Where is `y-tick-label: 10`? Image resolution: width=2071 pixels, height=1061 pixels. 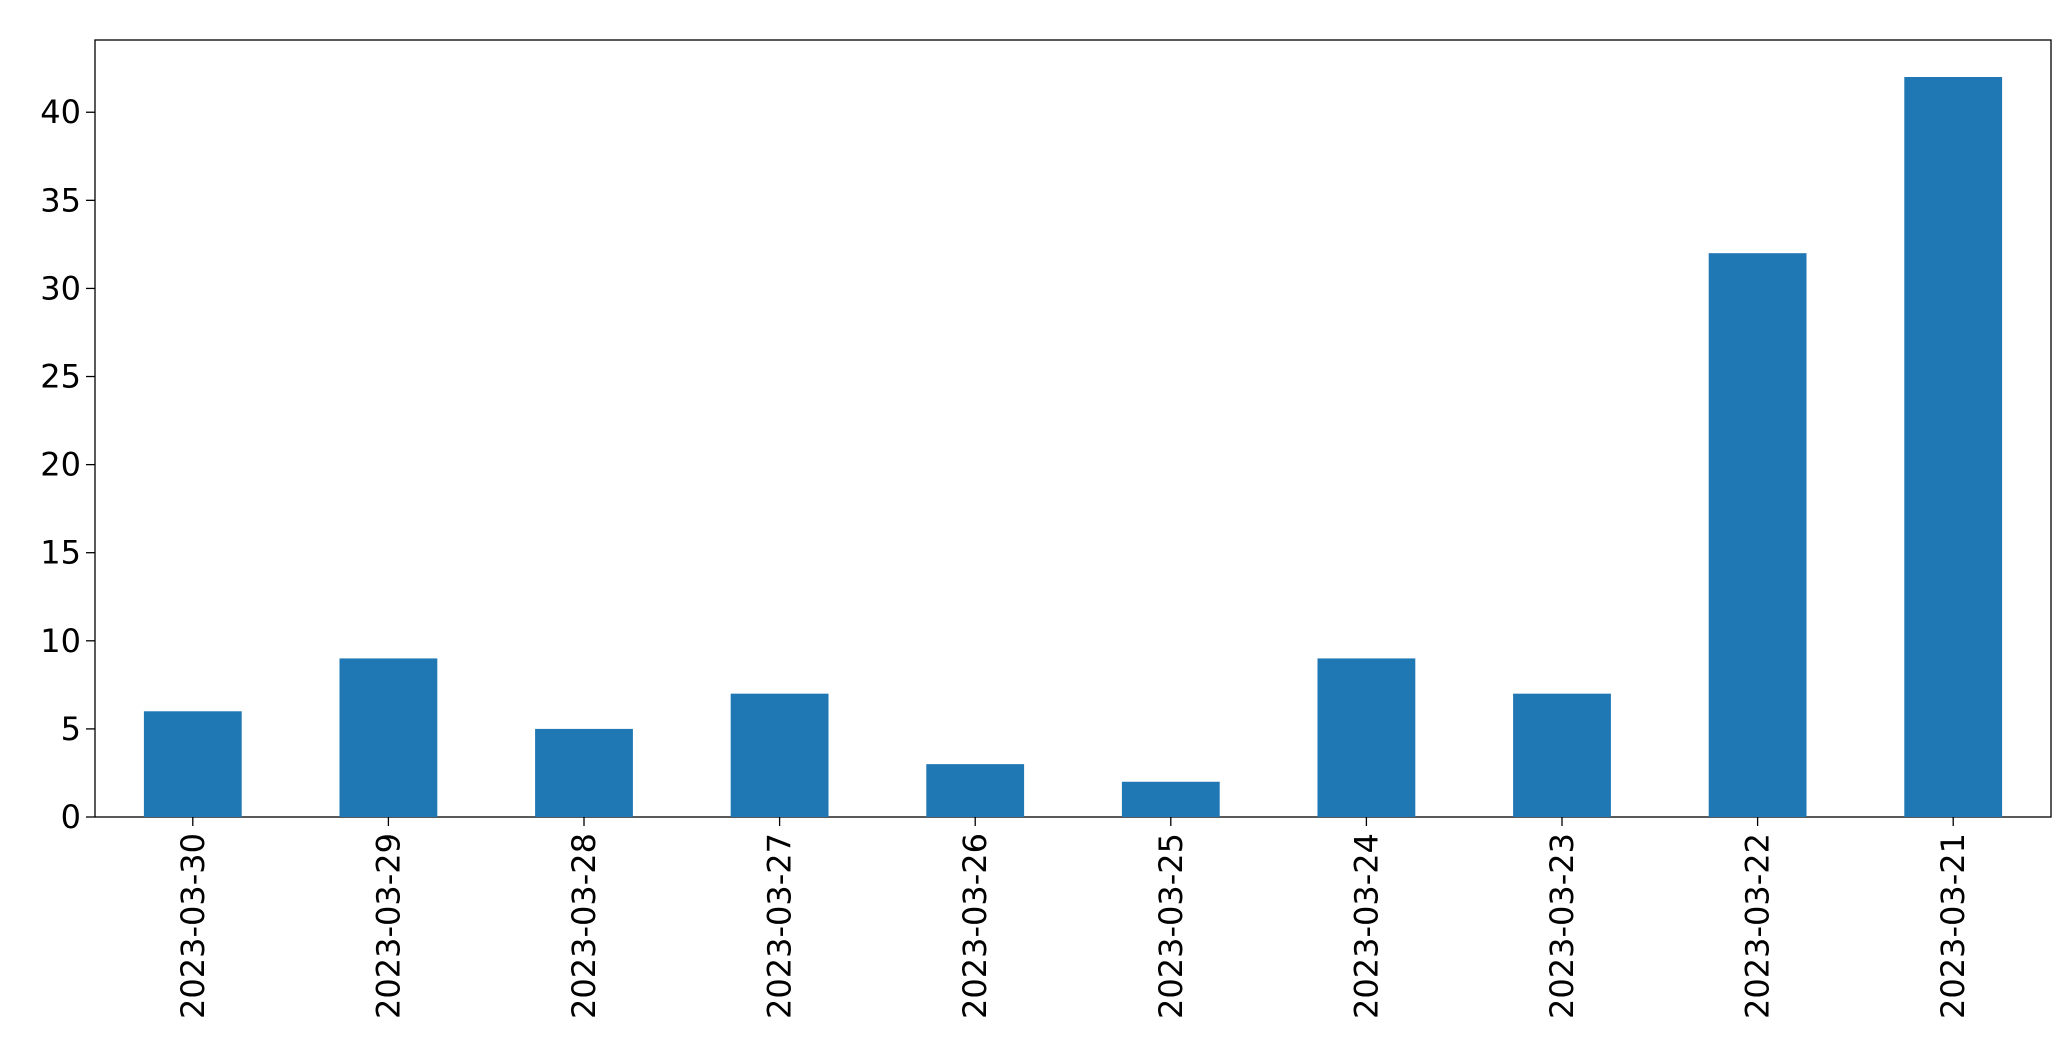 y-tick-label: 10 is located at coordinates (60, 641).